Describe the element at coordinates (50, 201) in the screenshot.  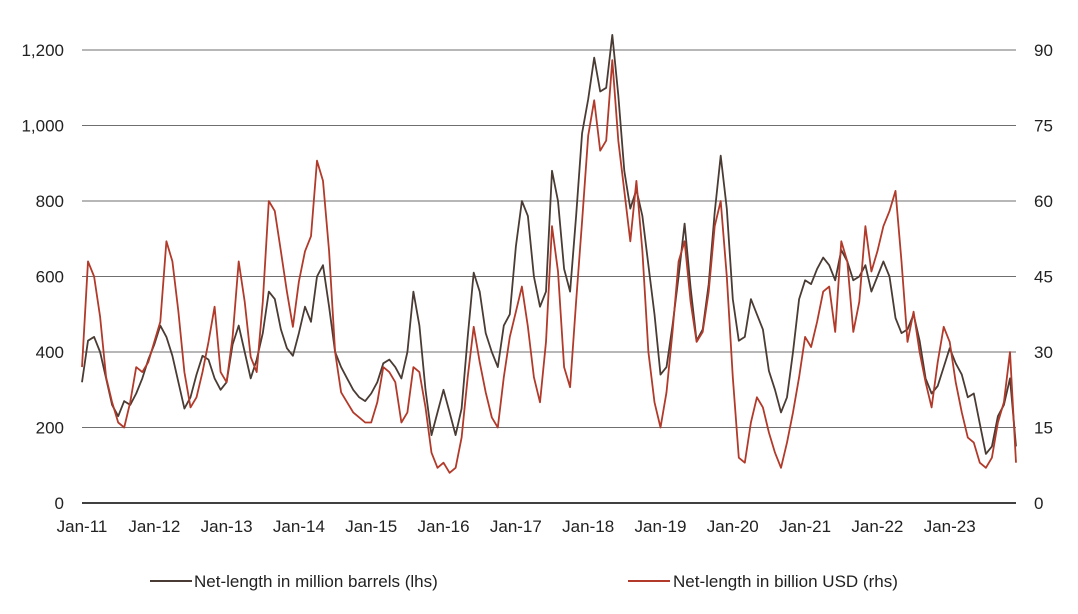
I see `left-tick-label: 800` at that location.